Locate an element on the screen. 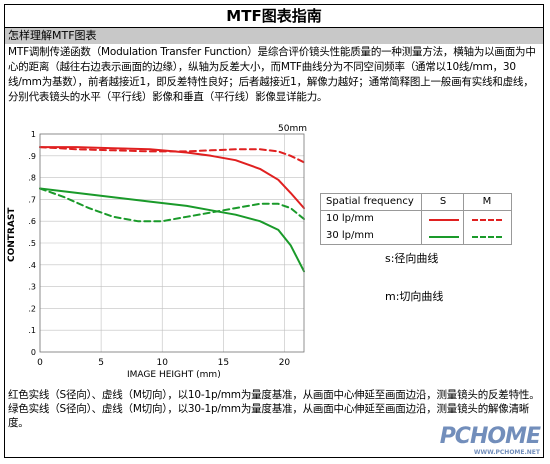 This screenshot has height=464, width=550. y-tick-label: .7 is located at coordinates (32, 199).